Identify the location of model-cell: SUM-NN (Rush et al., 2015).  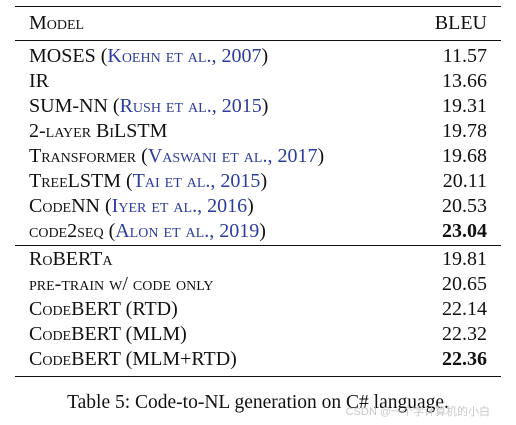
(149, 106).